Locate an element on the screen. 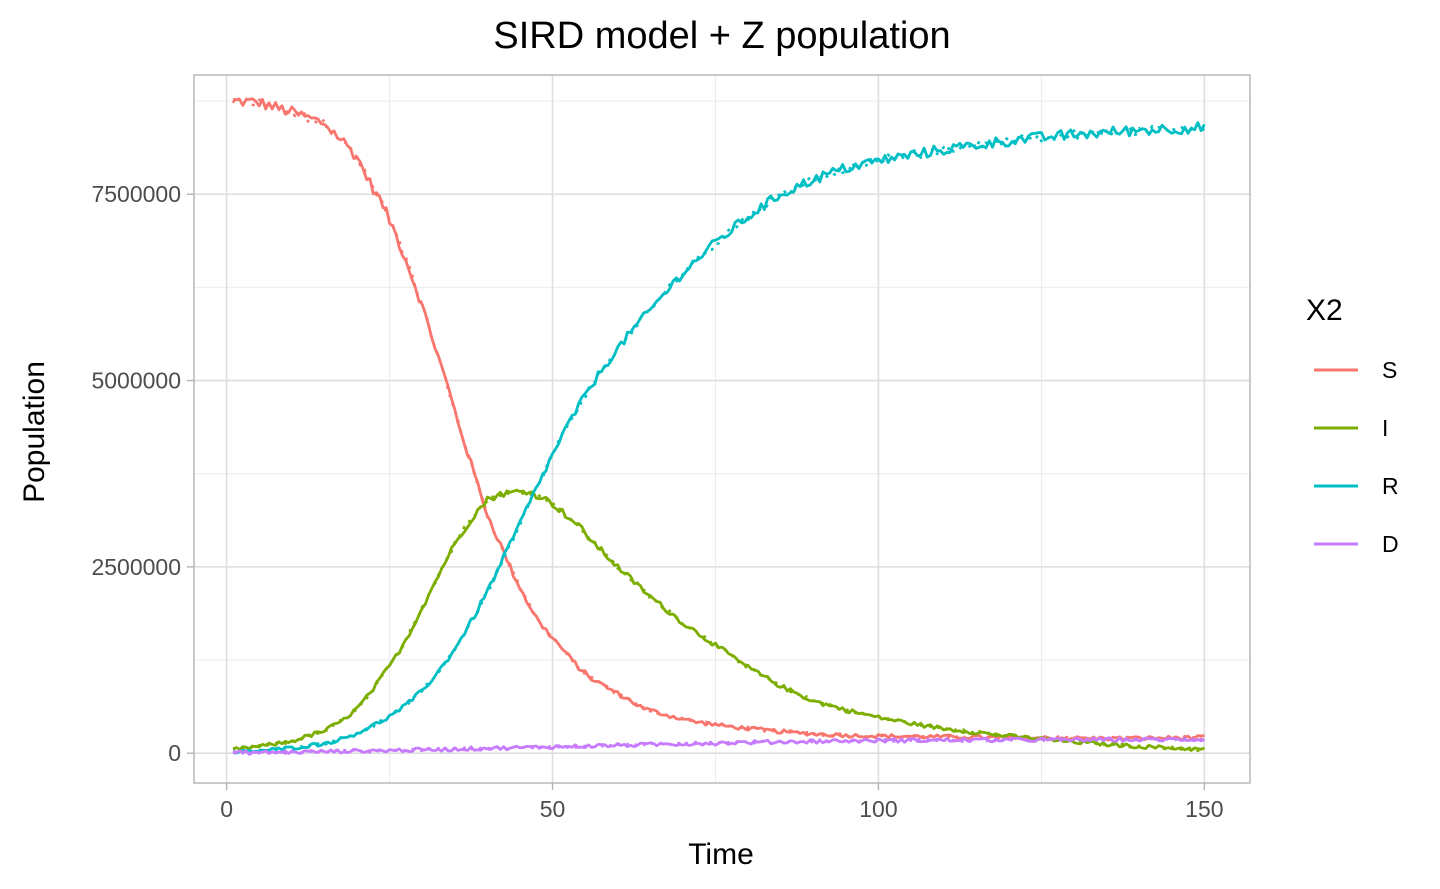  legend: X2 S I R D is located at coordinates (1352, 425).